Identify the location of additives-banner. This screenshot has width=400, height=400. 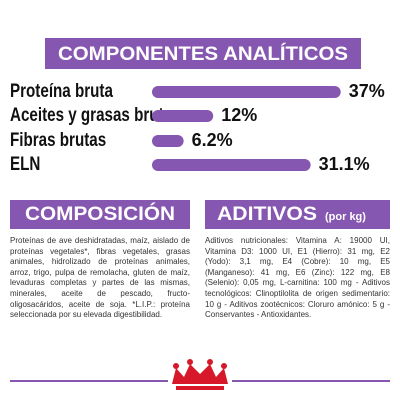
(297, 214).